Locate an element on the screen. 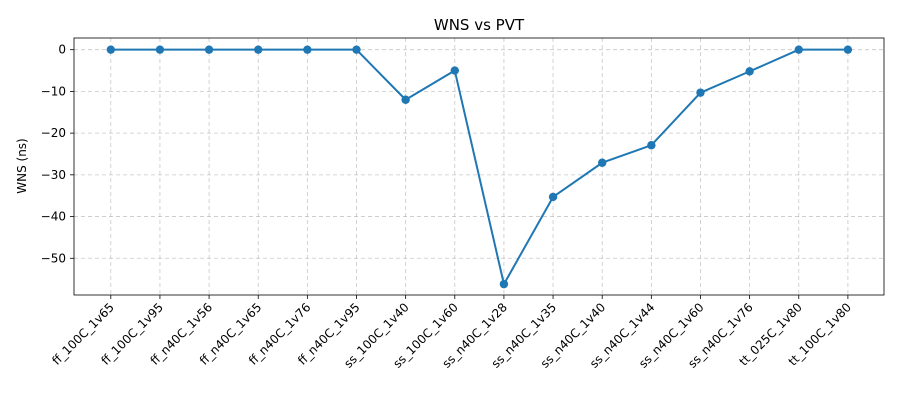 This screenshot has height=400, width=900. y-tick-label: 0 is located at coordinates (62, 50).